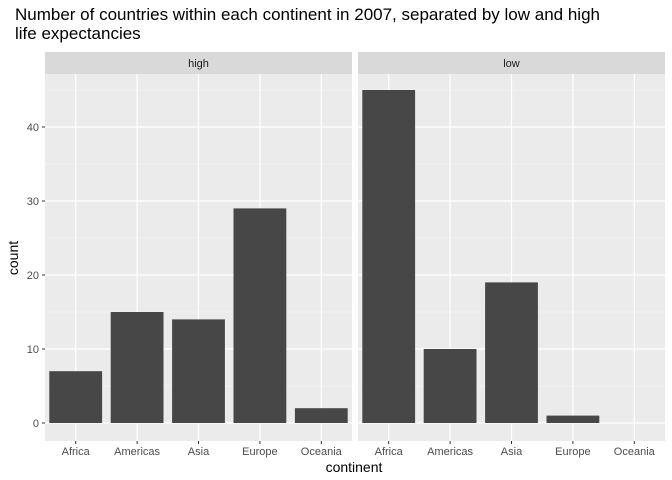 The width and height of the screenshot is (672, 480). Describe the element at coordinates (33, 202) in the screenshot. I see `y-tick-label: 30` at that location.